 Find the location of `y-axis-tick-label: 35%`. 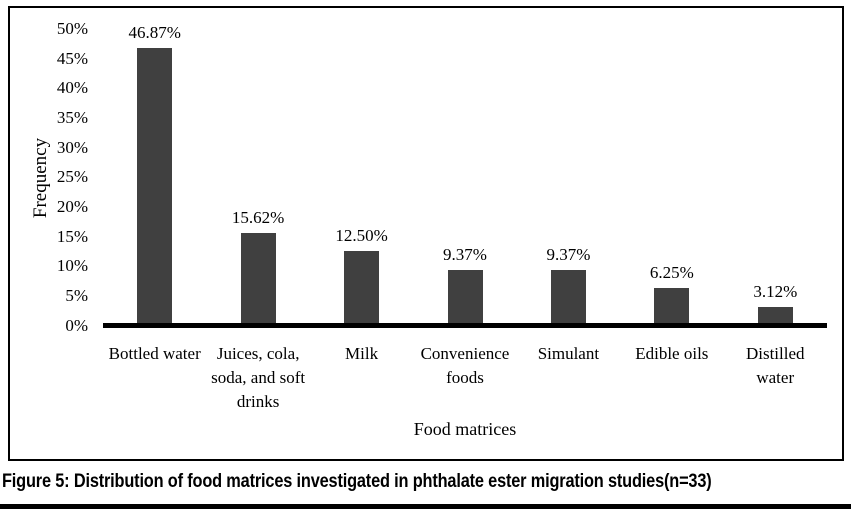

y-axis-tick-label: 35% is located at coordinates (72, 117).